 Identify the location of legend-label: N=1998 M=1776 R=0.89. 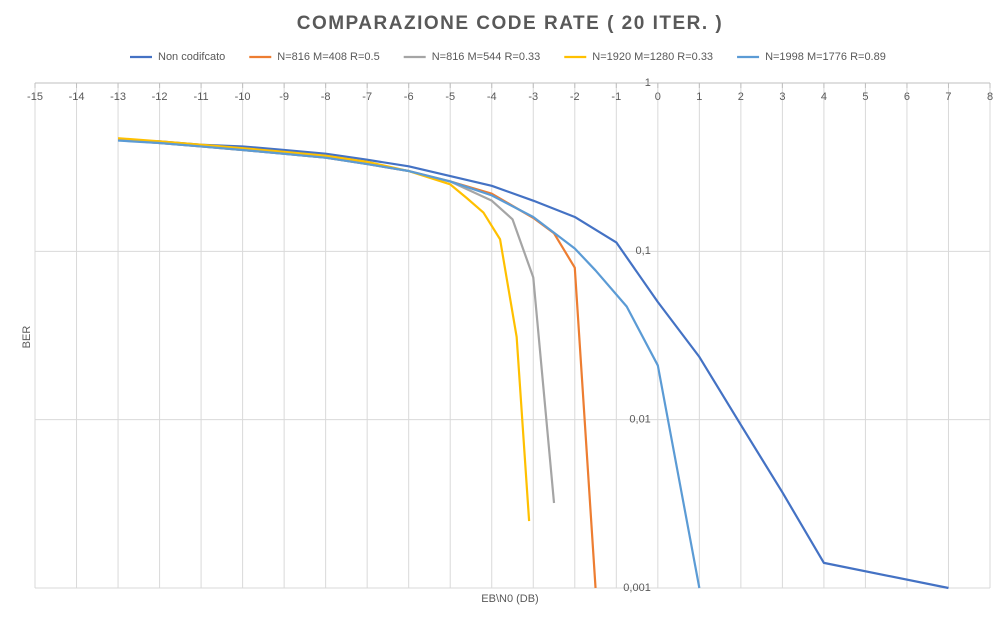
(825, 57).